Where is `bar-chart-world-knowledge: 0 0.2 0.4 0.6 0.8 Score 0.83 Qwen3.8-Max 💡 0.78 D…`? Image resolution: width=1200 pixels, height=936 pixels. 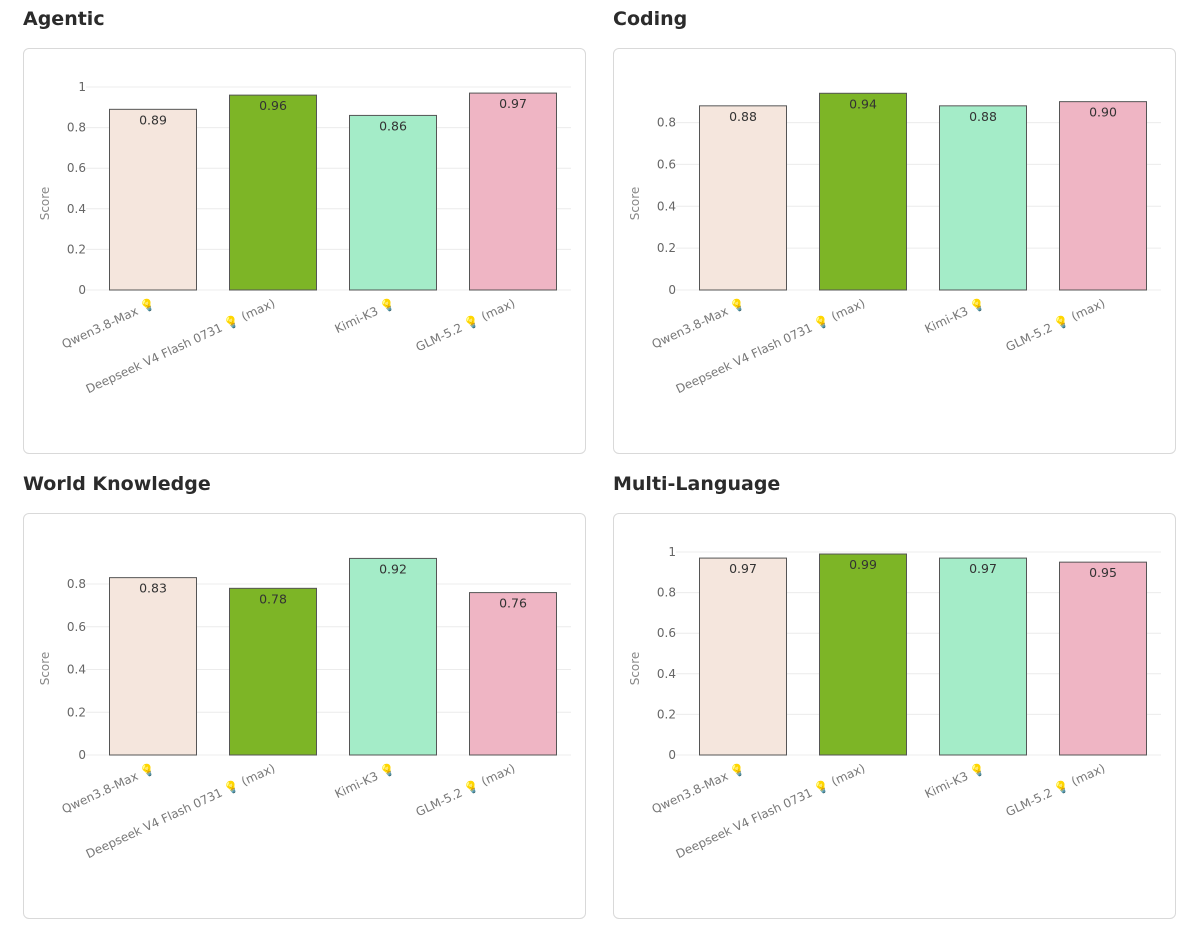 bar-chart-world-knowledge: 0 0.2 0.4 0.6 0.8 Score 0.83 Qwen3.8-Max 💡 0.78 D… is located at coordinates (304, 709).